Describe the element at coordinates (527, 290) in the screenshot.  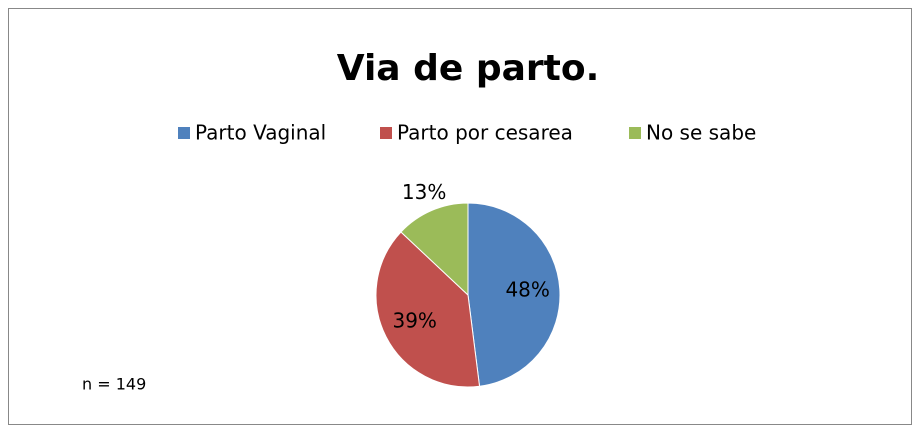
I see `data-label: 48%` at that location.